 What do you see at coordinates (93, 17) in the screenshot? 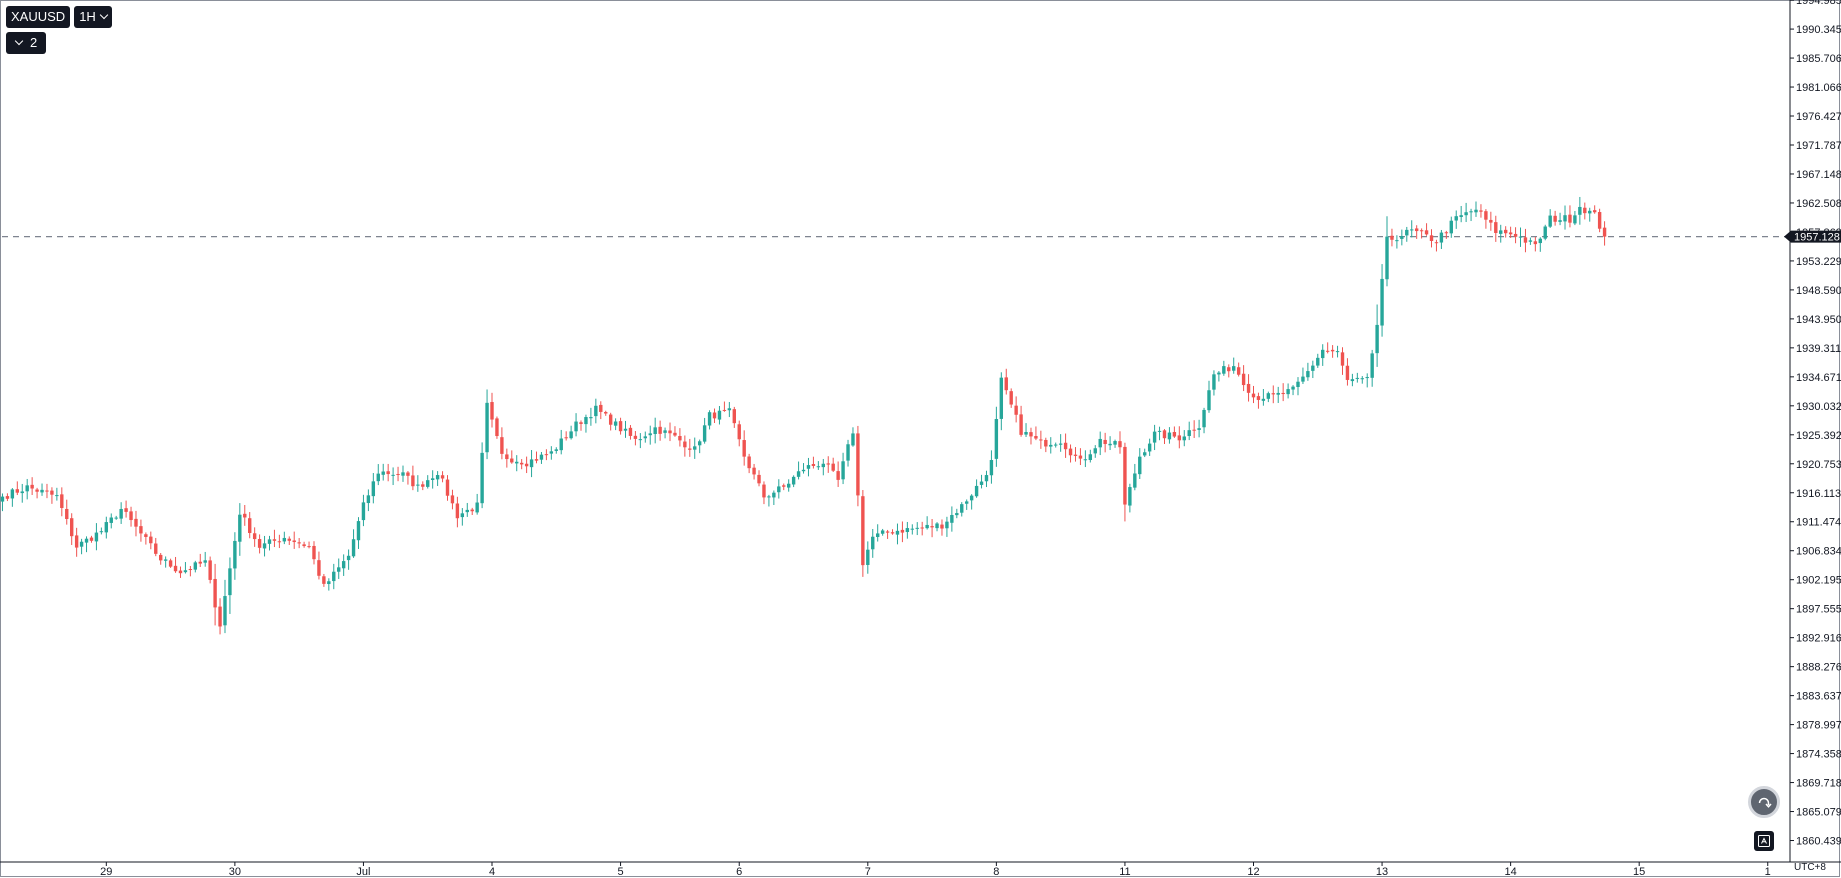
I see `interval-button: 1H` at bounding box center [93, 17].